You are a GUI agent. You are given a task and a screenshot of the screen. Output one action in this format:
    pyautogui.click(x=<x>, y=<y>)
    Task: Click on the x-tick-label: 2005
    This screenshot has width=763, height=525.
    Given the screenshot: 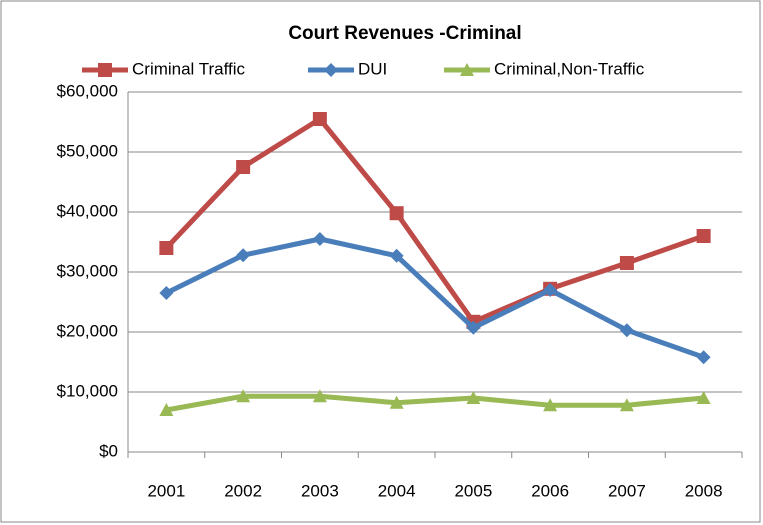 What is the action you would take?
    pyautogui.click(x=473, y=490)
    